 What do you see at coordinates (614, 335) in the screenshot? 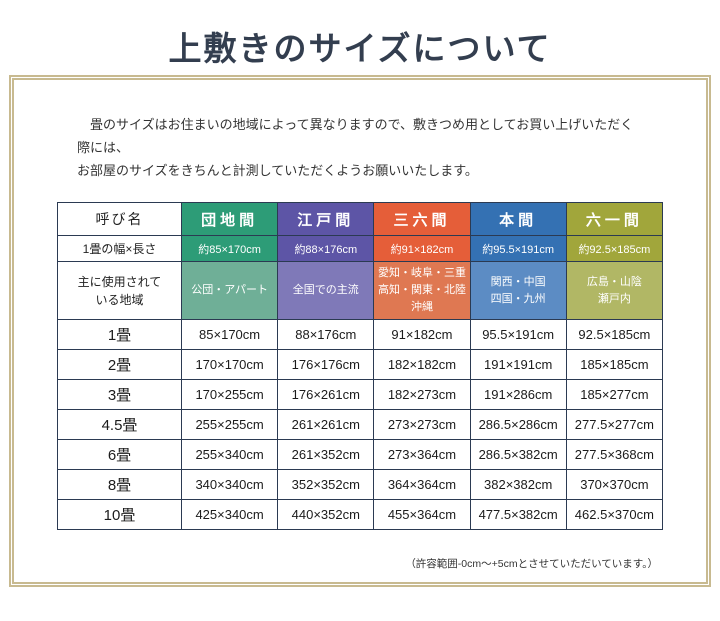
I see `size-value: 92.5×185cm` at bounding box center [614, 335].